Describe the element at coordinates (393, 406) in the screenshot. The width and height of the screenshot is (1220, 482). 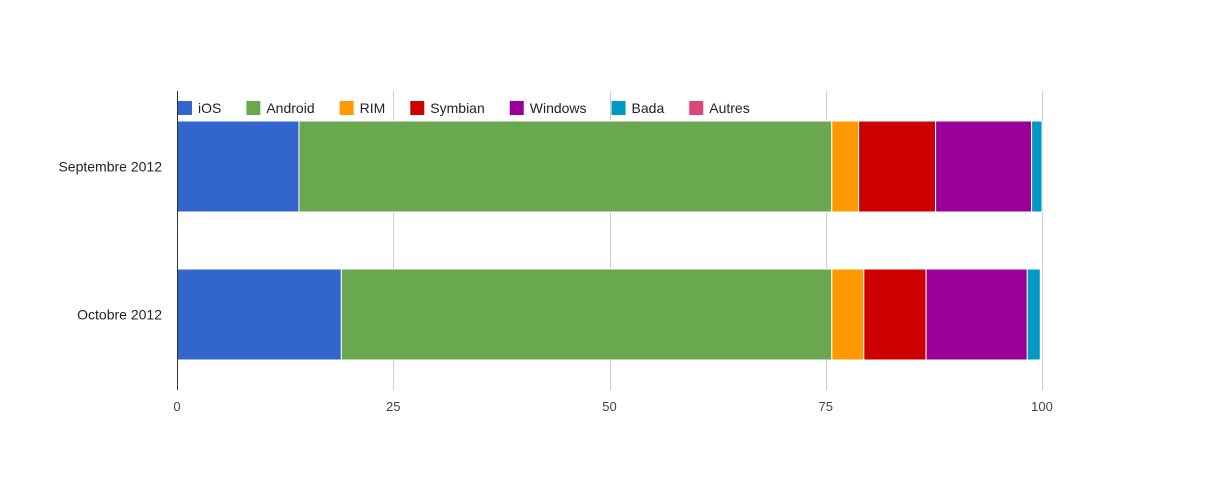
I see `x-tick-label-25: 25` at that location.